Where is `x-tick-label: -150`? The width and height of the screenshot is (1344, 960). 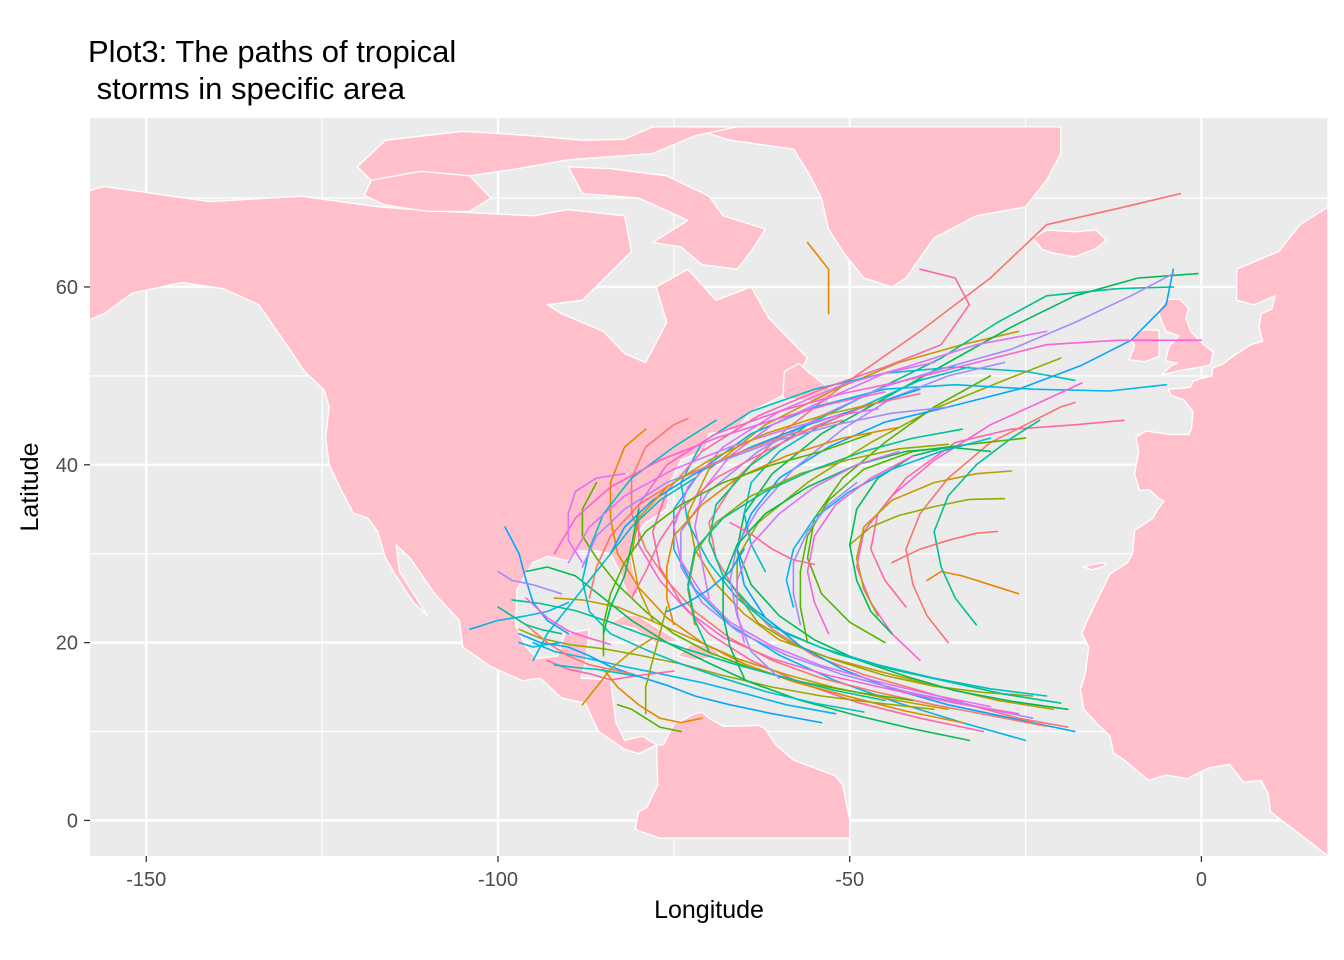 x-tick-label: -150 is located at coordinates (146, 880).